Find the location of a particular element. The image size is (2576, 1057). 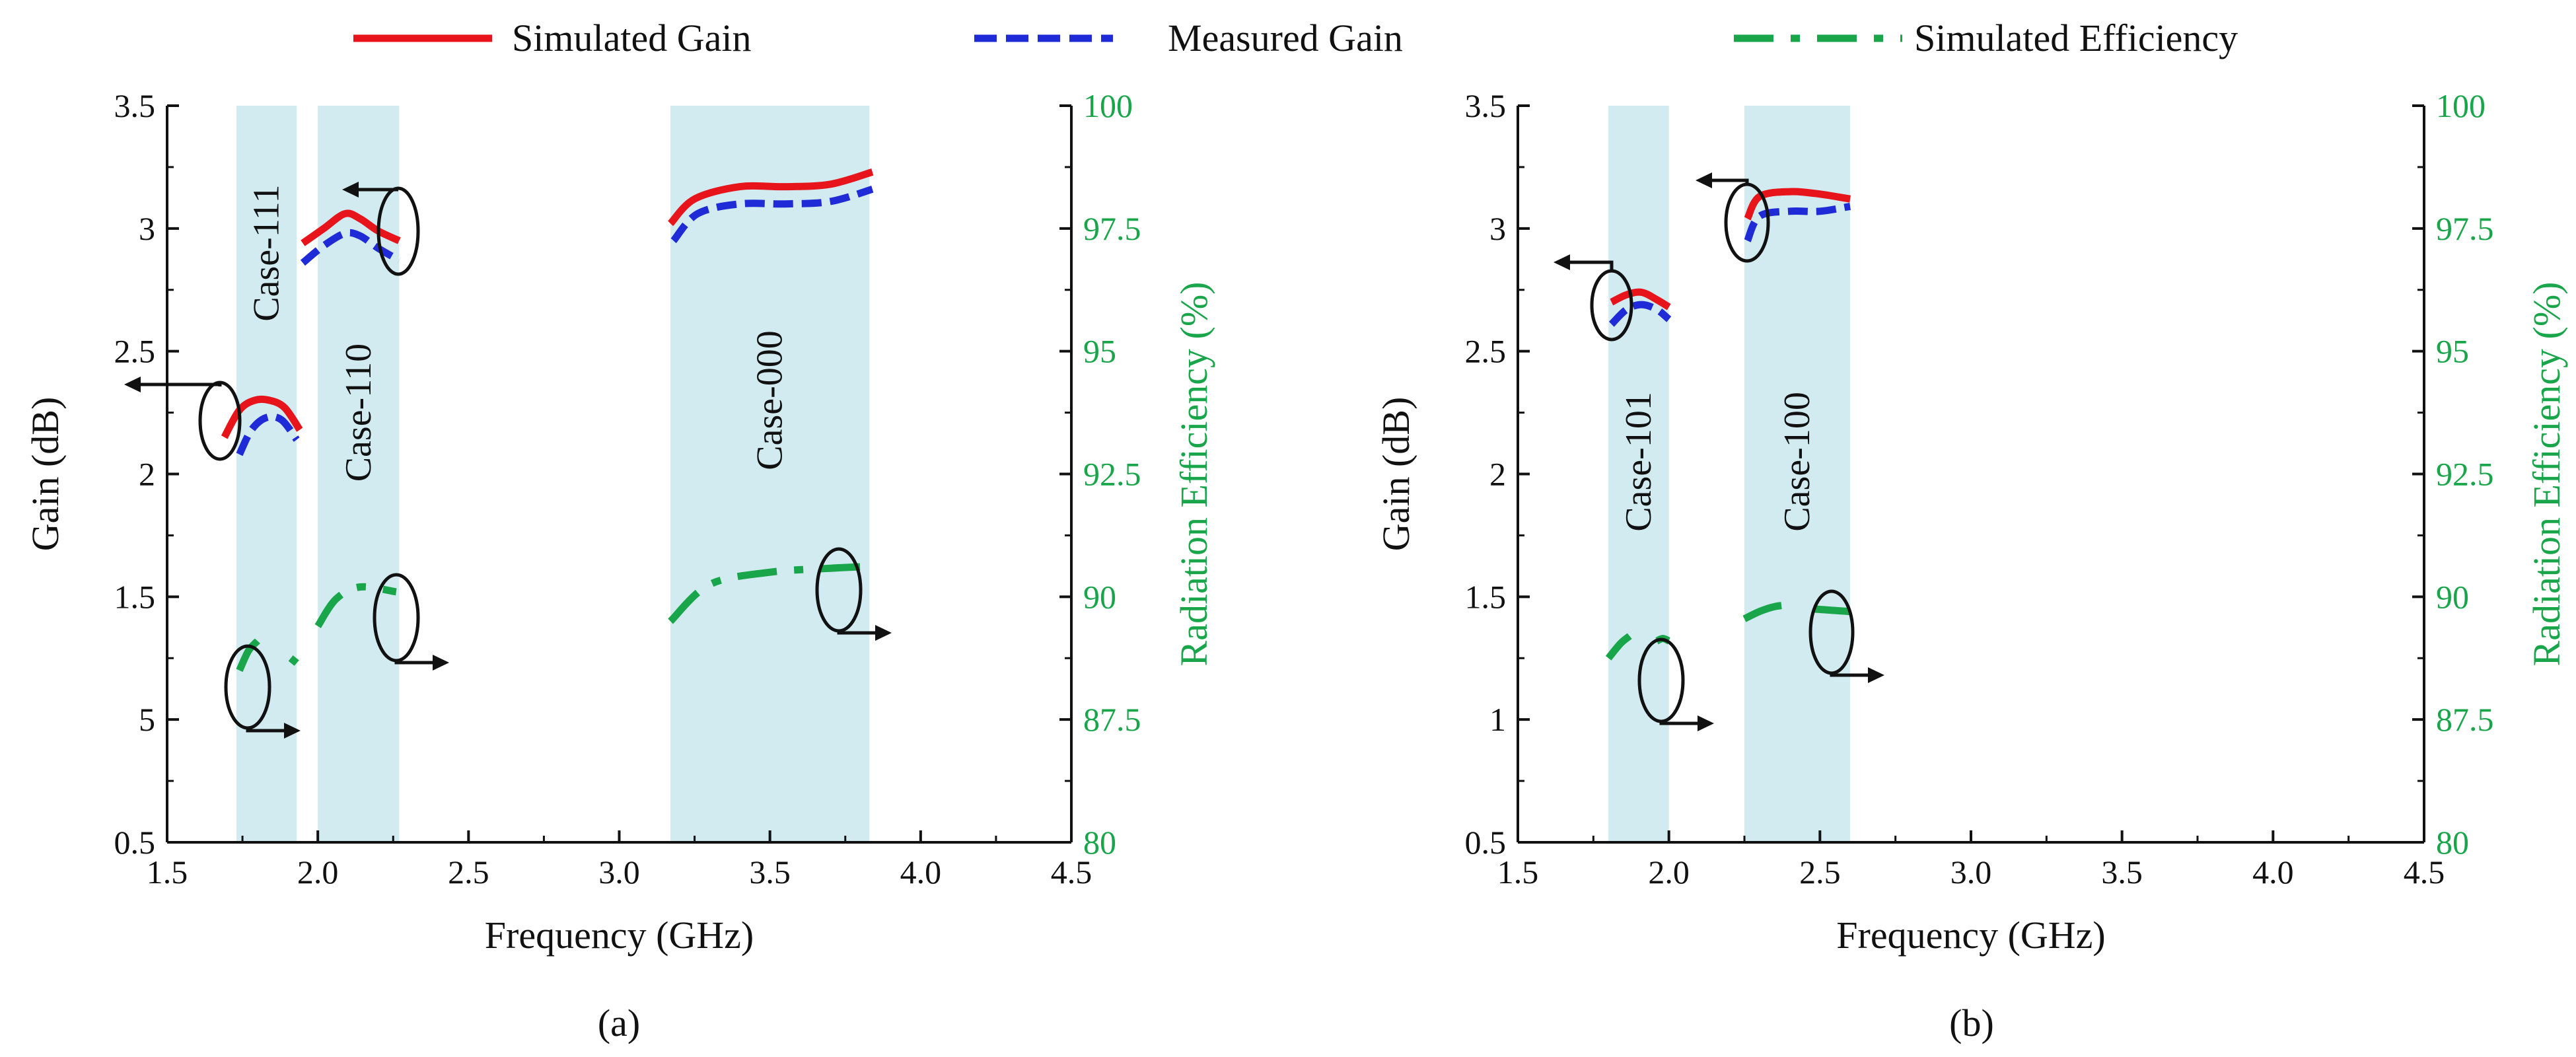

y-tick-label: 3 is located at coordinates (1498, 228).